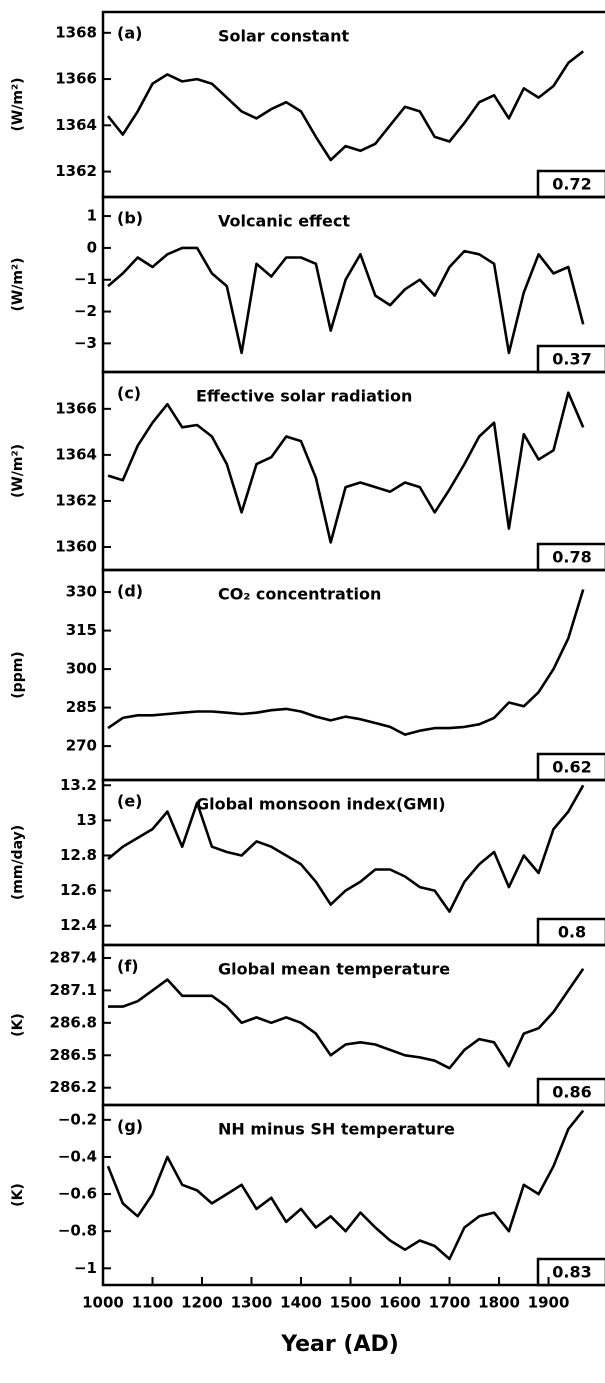 Image resolution: width=605 pixels, height=1383 pixels. What do you see at coordinates (76, 32) in the screenshot?
I see `y-tick-label: 1368` at bounding box center [76, 32].